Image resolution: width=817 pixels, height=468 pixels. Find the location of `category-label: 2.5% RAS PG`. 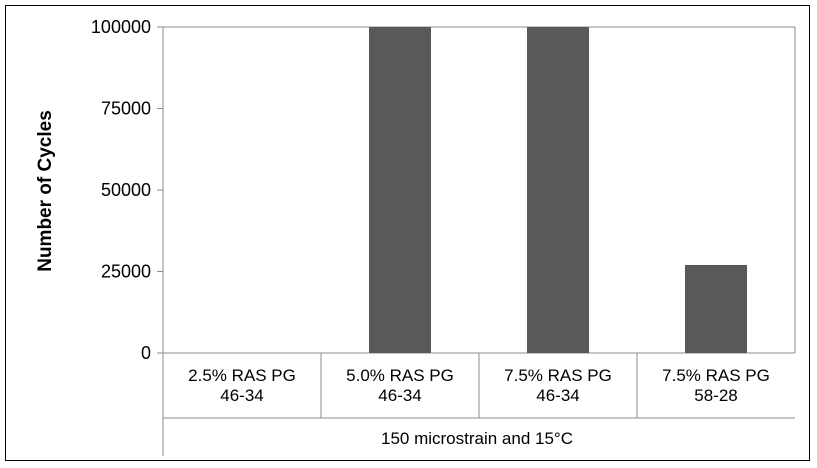

category-label: 2.5% RAS PG is located at coordinates (242, 375).